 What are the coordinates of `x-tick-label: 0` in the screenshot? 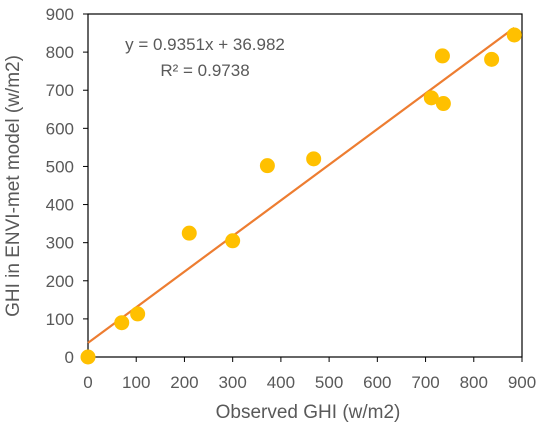 It's located at (87, 382).